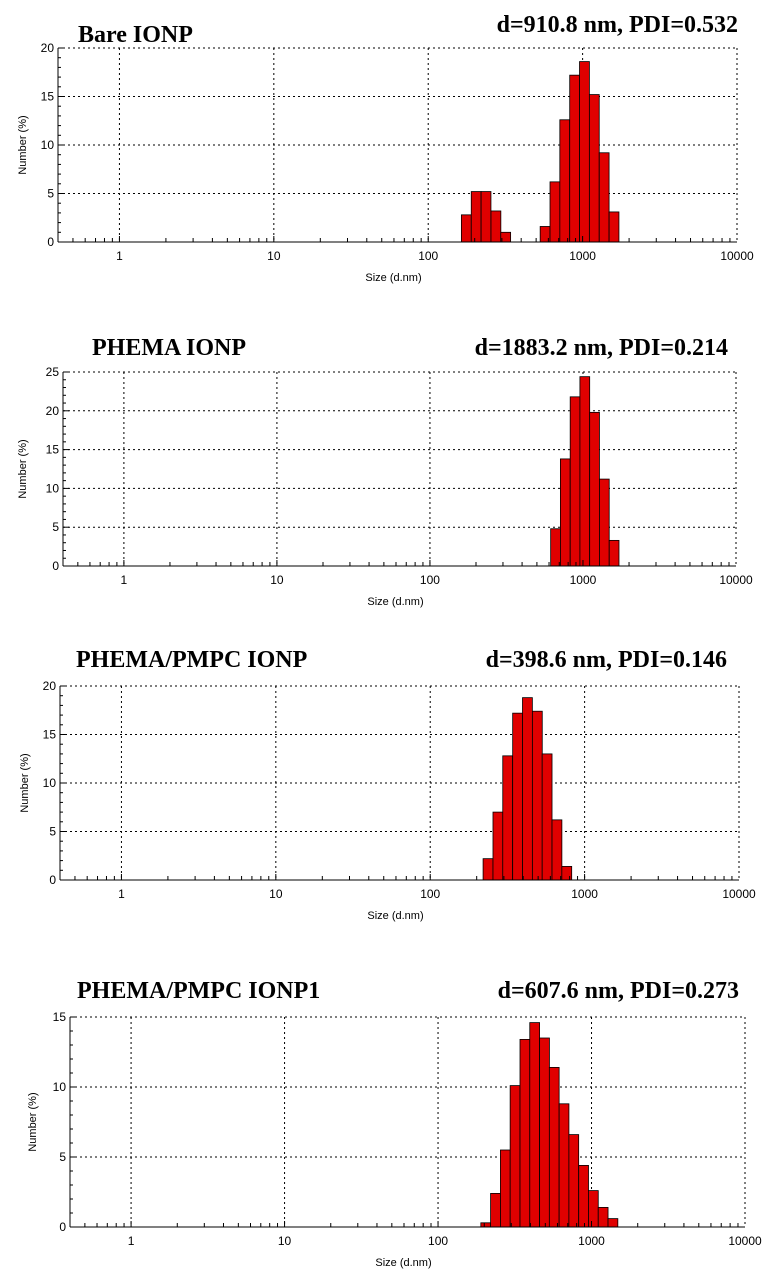 The width and height of the screenshot is (771, 1283). What do you see at coordinates (617, 25) in the screenshot?
I see `panel-stats: d=910.8 nm, PDI=0.532` at bounding box center [617, 25].